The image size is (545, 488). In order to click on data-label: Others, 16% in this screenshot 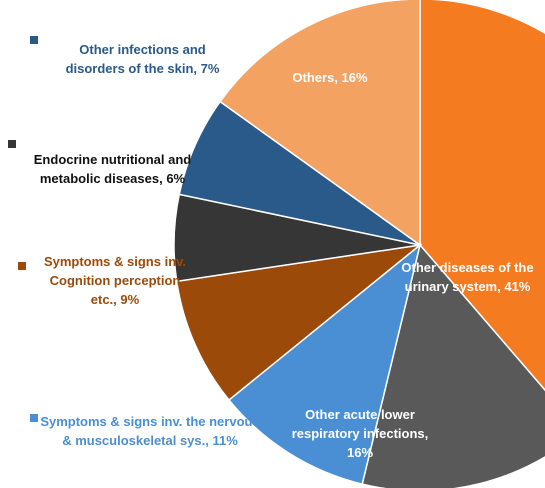, I will do `click(330, 77)`.